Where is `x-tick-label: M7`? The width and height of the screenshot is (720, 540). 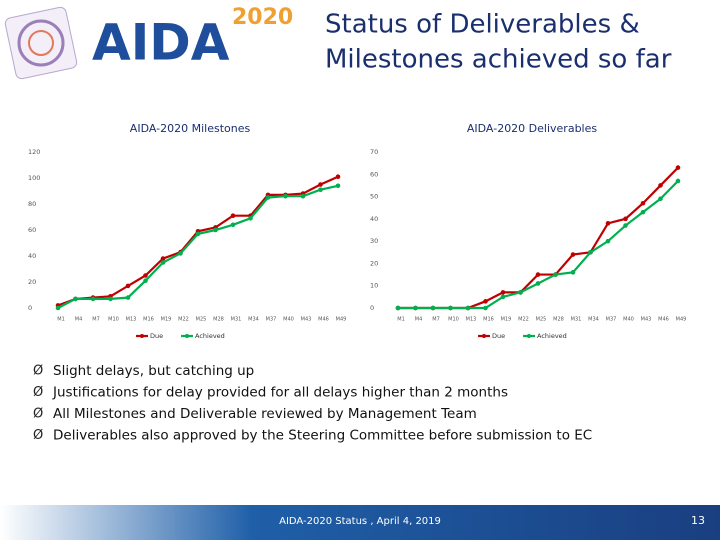
x-tick-label: M7 is located at coordinates (96, 320).